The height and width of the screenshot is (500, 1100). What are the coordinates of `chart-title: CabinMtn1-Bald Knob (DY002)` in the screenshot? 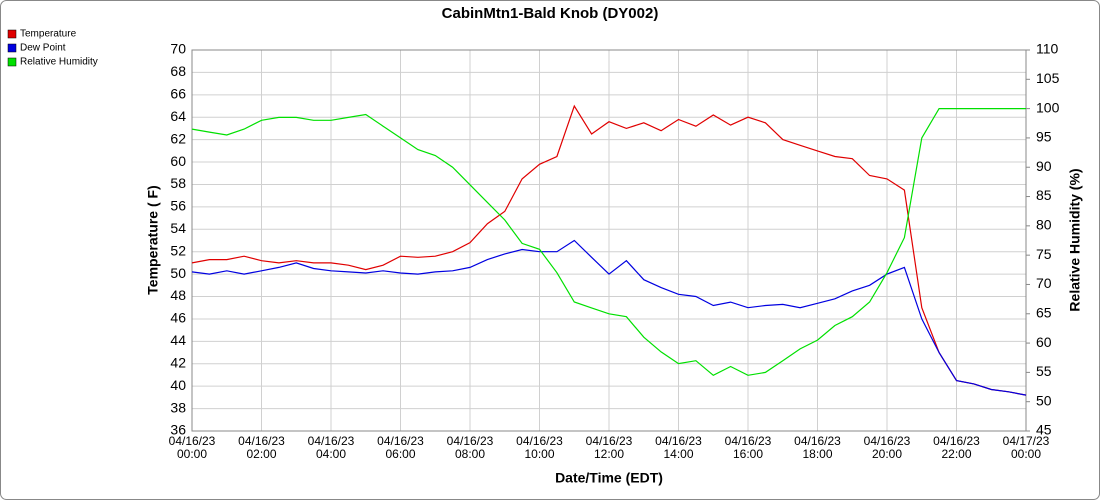 It's located at (550, 13).